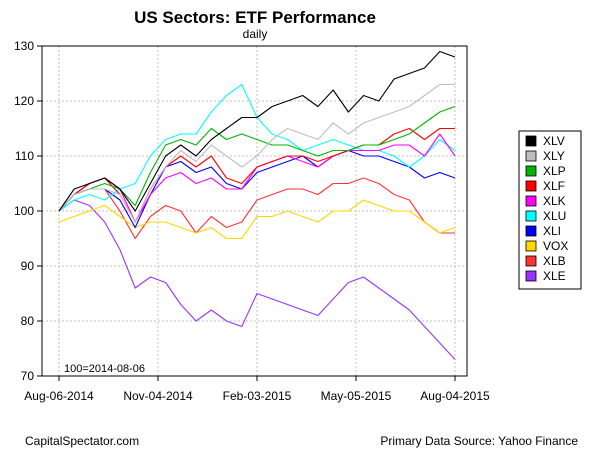 Image resolution: width=600 pixels, height=450 pixels. What do you see at coordinates (554, 261) in the screenshot?
I see `legend-label-xlb: XLB` at bounding box center [554, 261].